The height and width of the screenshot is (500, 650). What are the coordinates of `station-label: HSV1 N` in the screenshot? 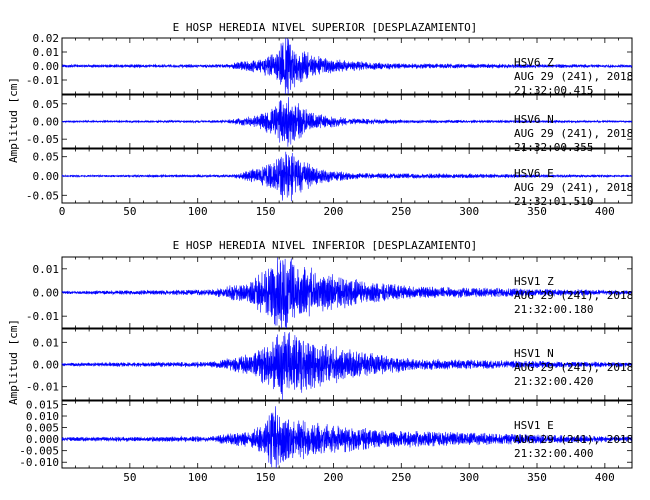 It's located at (534, 353).